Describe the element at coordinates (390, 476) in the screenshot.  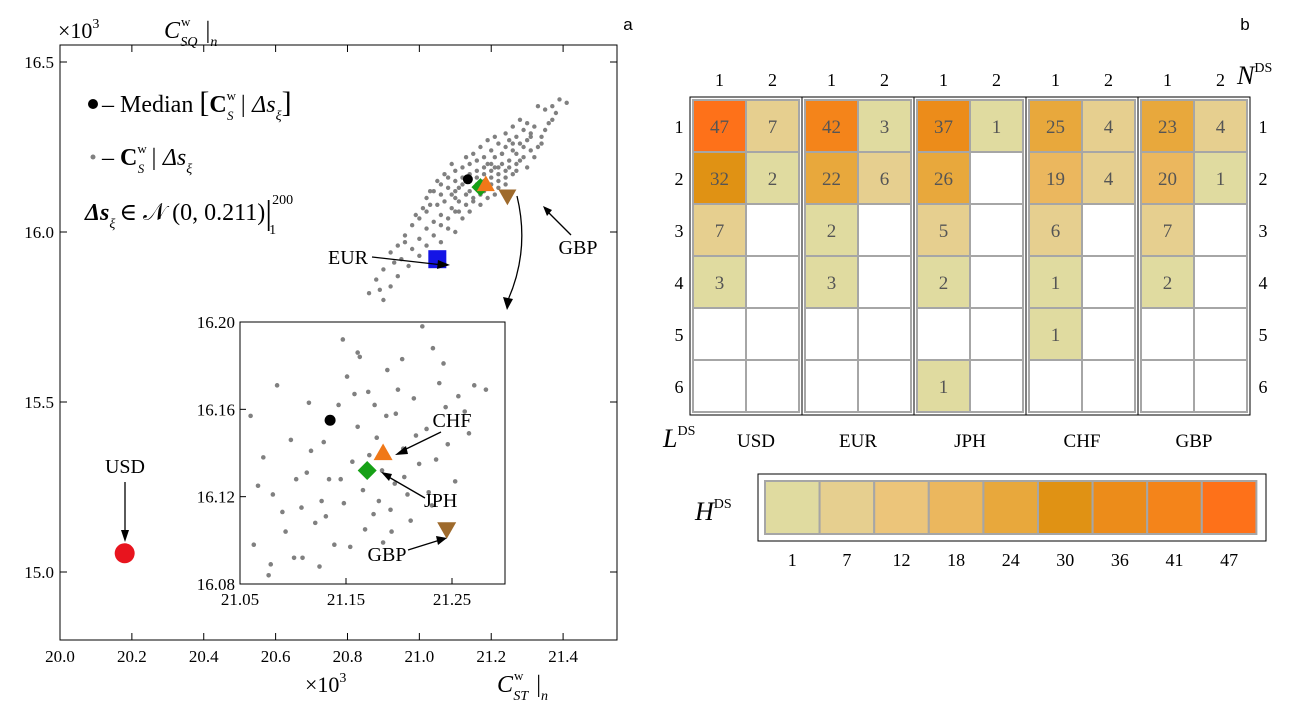
I see `inset-currency-markers` at that location.